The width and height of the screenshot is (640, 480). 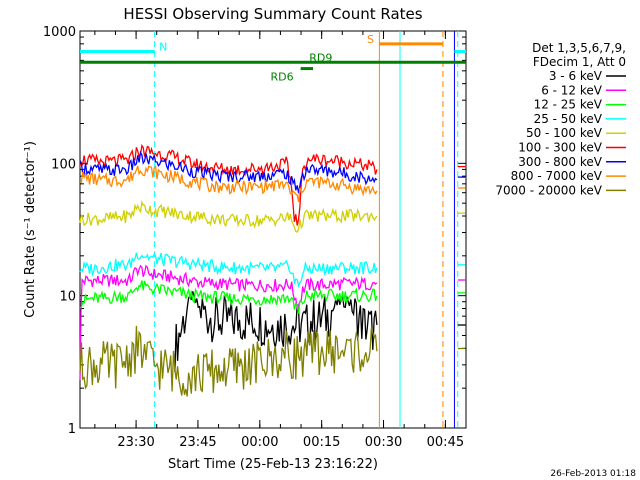 I want to click on x-tick-label: 00:15, so click(x=321, y=442).